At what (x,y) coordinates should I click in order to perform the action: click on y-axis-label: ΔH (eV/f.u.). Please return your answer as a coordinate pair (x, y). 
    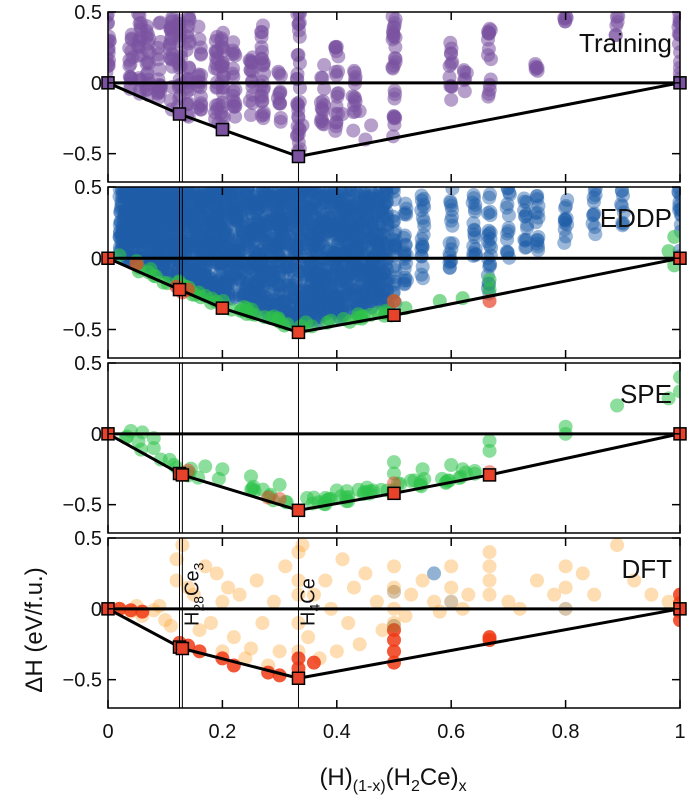
    Looking at the image, I should click on (34, 629).